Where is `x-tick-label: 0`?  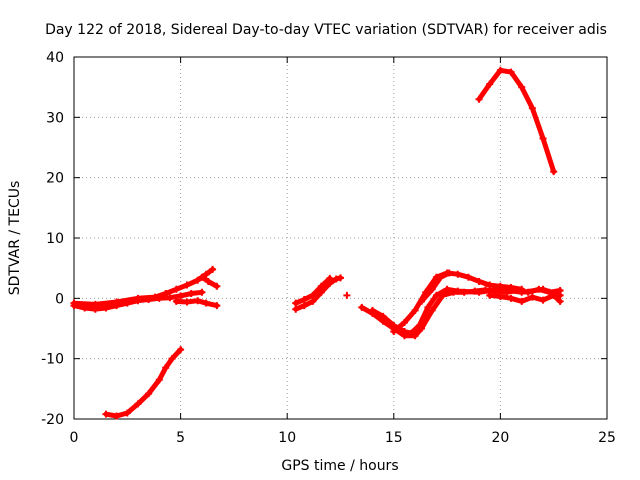
x-tick-label: 0 is located at coordinates (74, 438).